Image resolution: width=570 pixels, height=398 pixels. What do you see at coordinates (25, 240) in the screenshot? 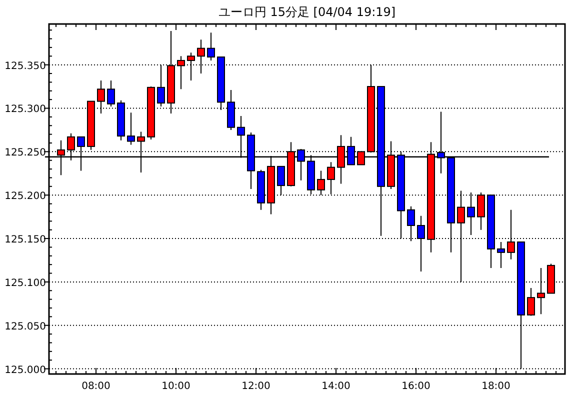
I see `y-tick-label: 125.150` at bounding box center [25, 240].